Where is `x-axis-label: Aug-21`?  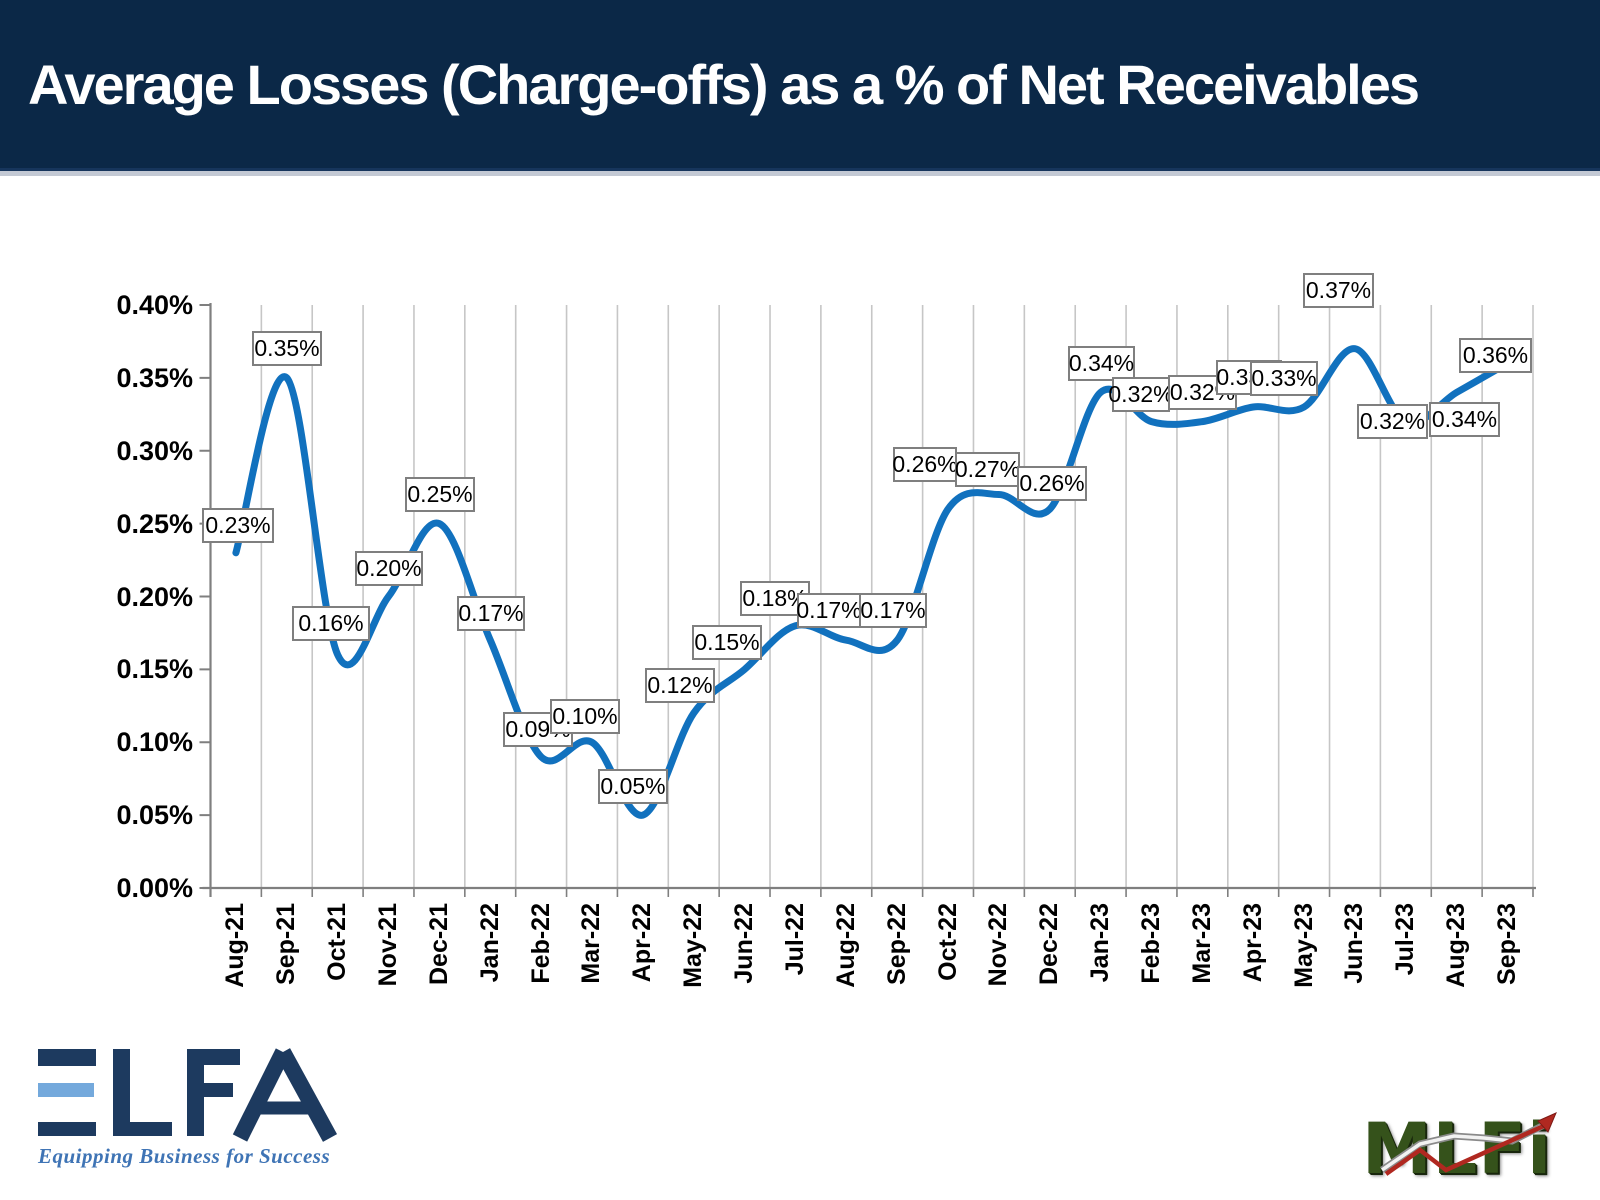
x-axis-label: Aug-21 is located at coordinates (235, 945).